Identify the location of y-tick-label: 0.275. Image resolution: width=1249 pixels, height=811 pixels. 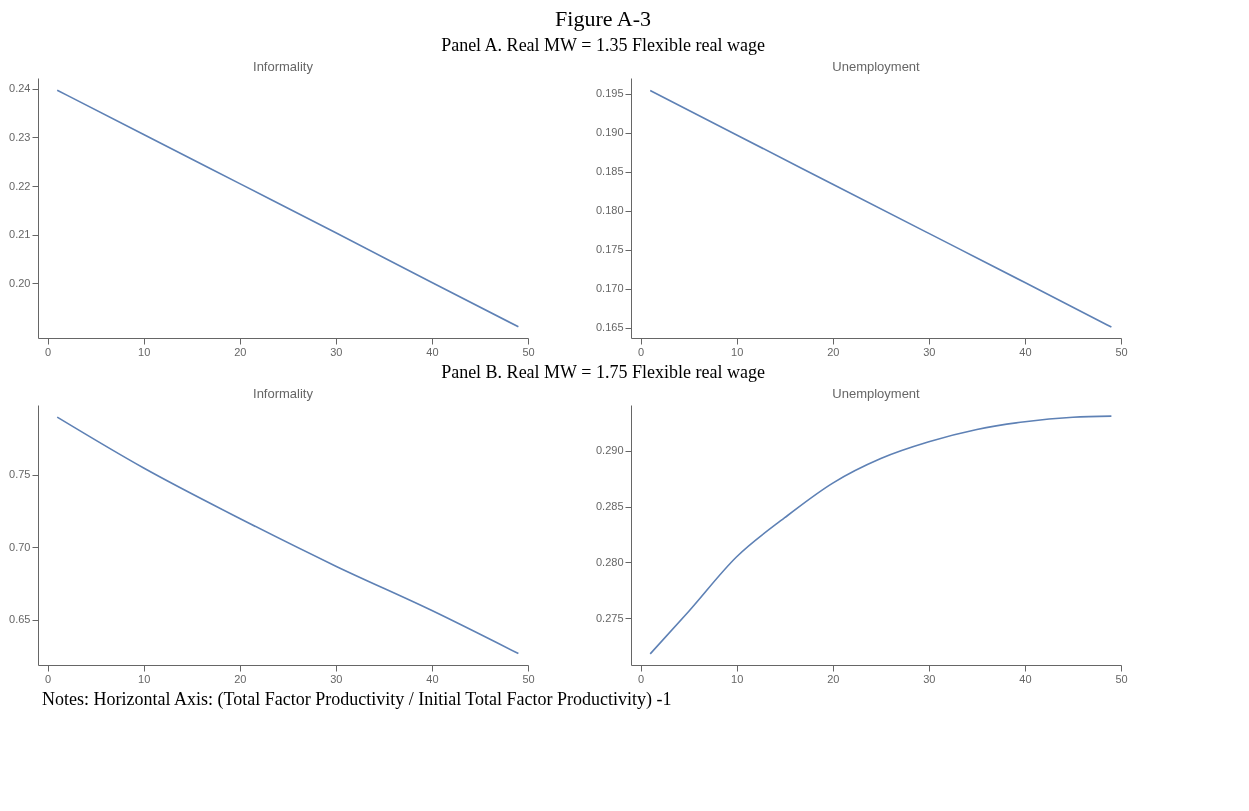
(609, 617).